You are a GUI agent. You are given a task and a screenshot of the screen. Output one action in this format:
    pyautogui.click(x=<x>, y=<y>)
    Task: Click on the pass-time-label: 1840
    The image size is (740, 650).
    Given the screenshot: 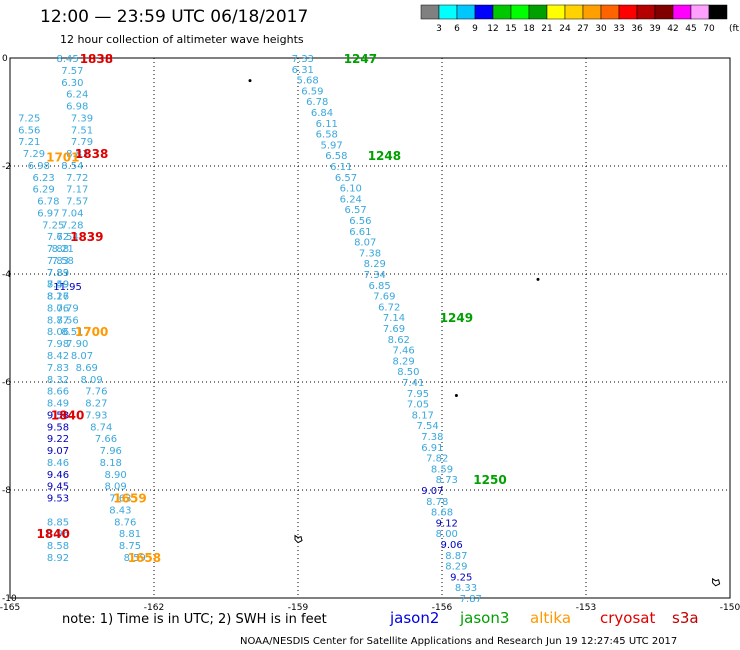 What is the action you would take?
    pyautogui.click(x=52, y=534)
    